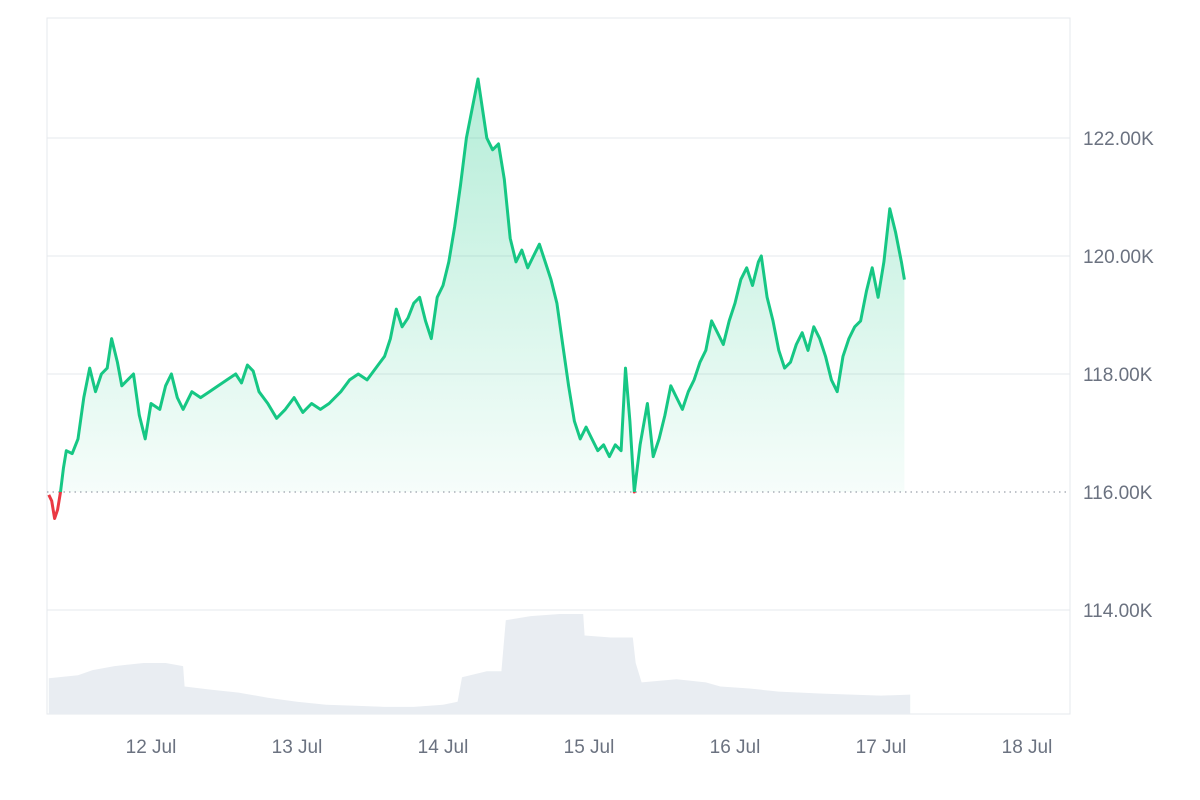 This screenshot has height=800, width=1200. What do you see at coordinates (1118, 611) in the screenshot?
I see `y-tick-label: 114.00K` at bounding box center [1118, 611].